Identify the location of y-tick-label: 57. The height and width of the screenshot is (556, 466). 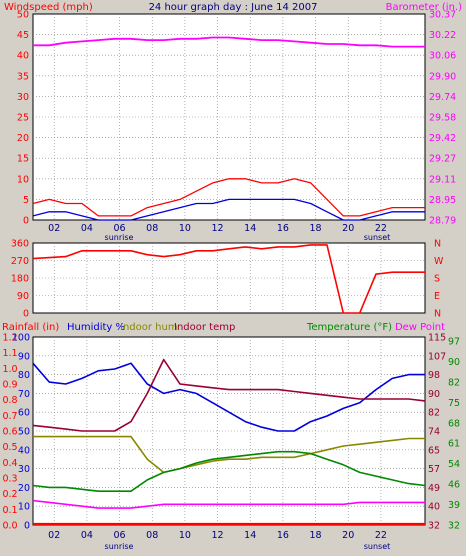
(434, 469).